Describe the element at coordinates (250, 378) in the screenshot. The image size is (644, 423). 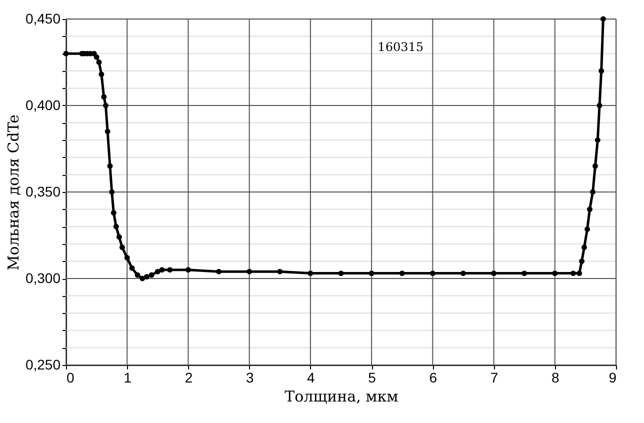
I see `x-tick-label: 3` at that location.